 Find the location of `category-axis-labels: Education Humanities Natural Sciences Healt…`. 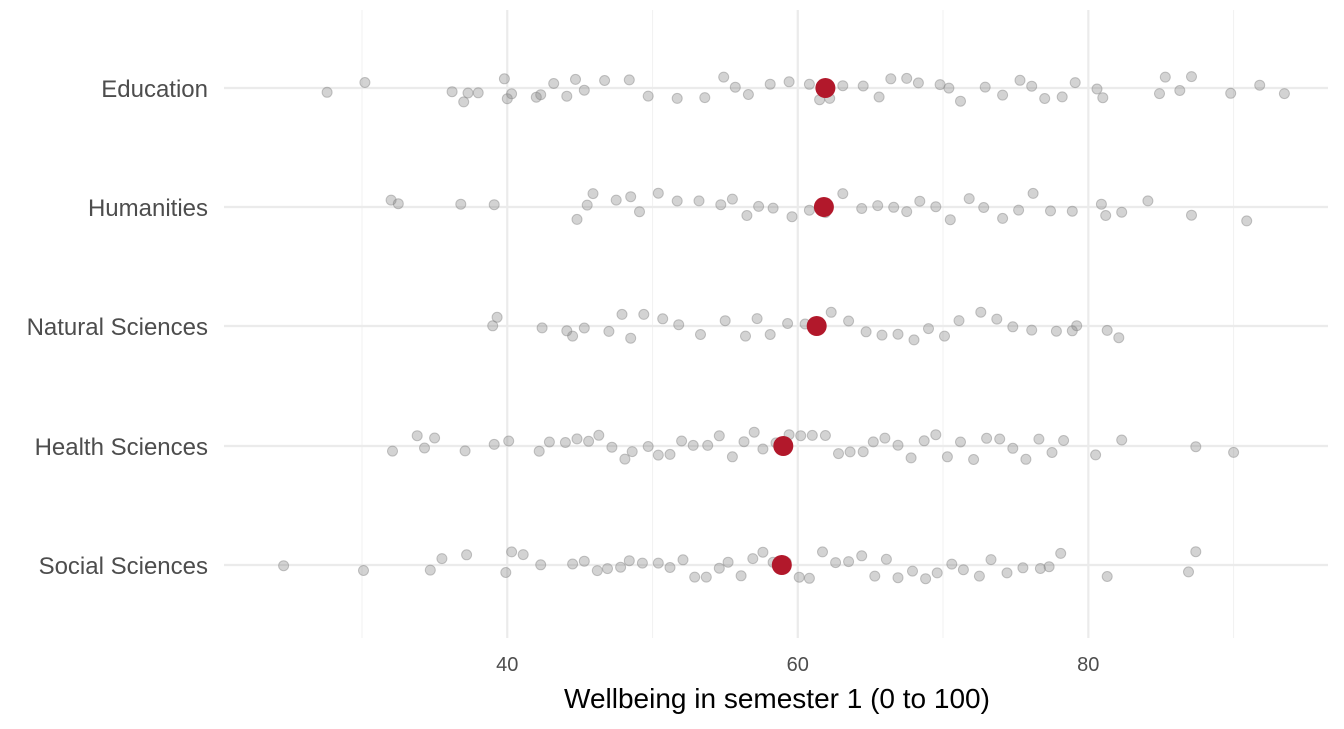

category-axis-labels: Education Humanities Natural Sciences Healt… is located at coordinates (117, 328).